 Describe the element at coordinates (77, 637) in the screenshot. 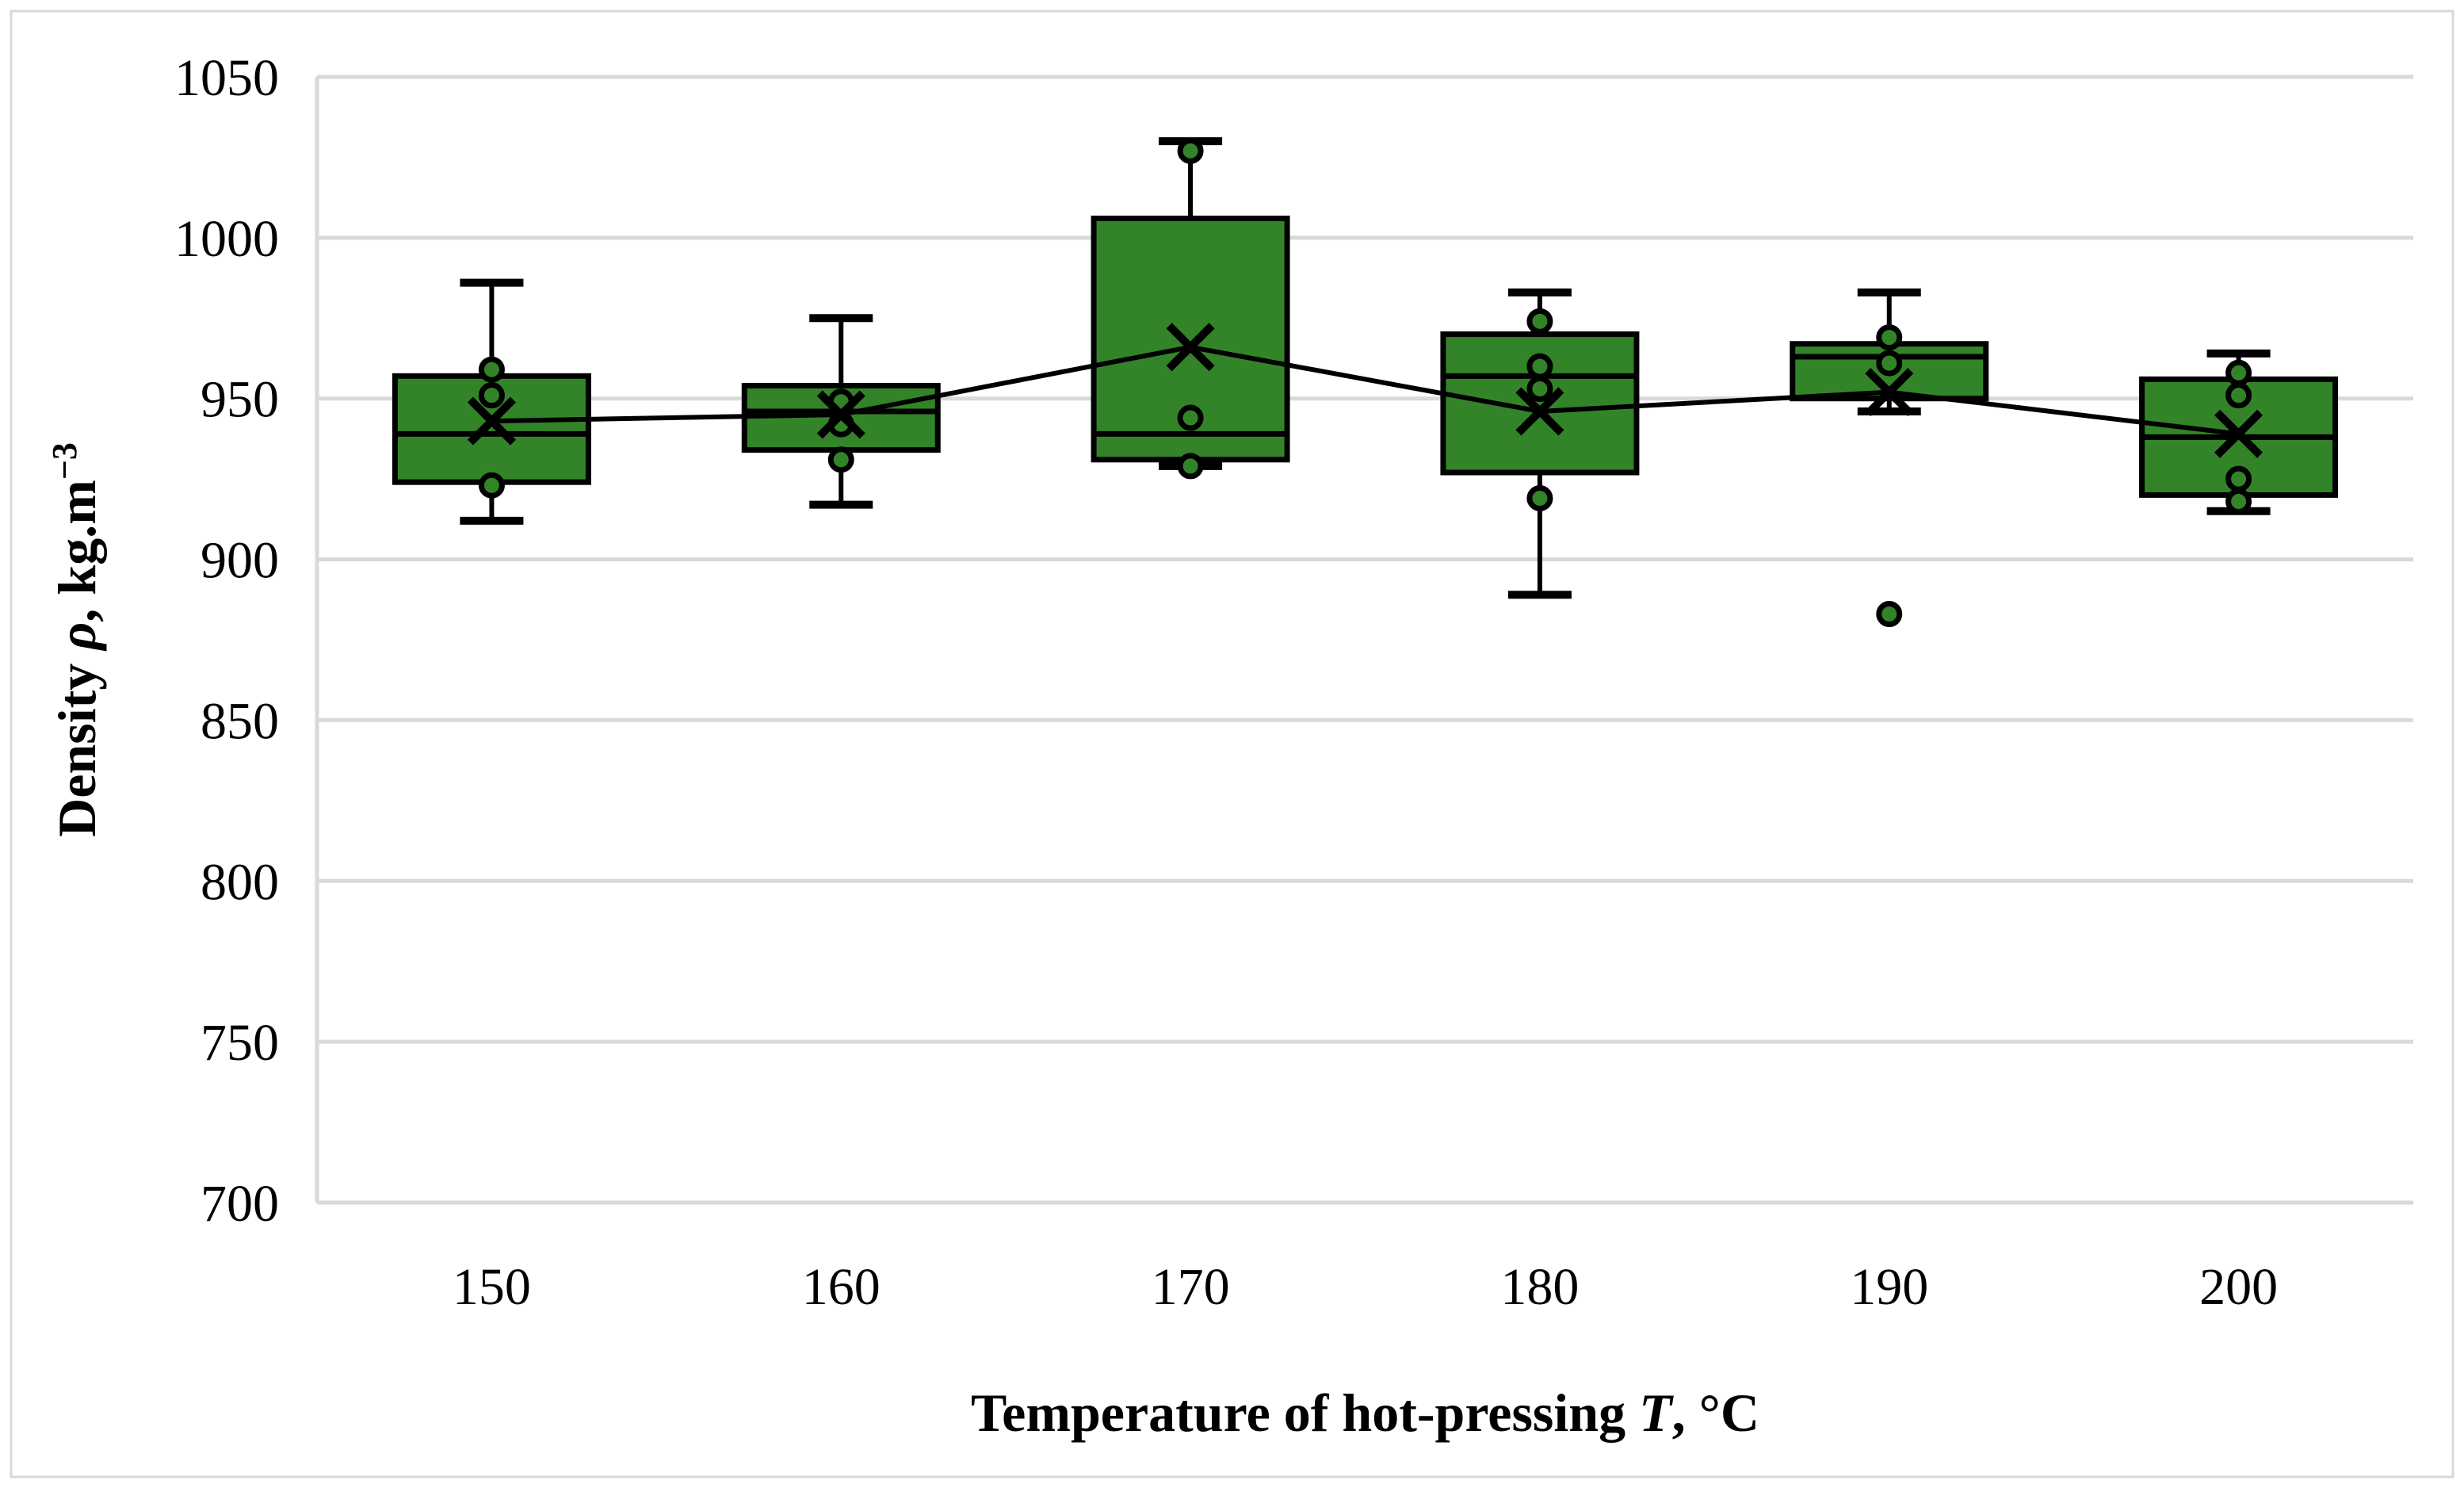

I see `y-axis-title-segment: ρ` at that location.